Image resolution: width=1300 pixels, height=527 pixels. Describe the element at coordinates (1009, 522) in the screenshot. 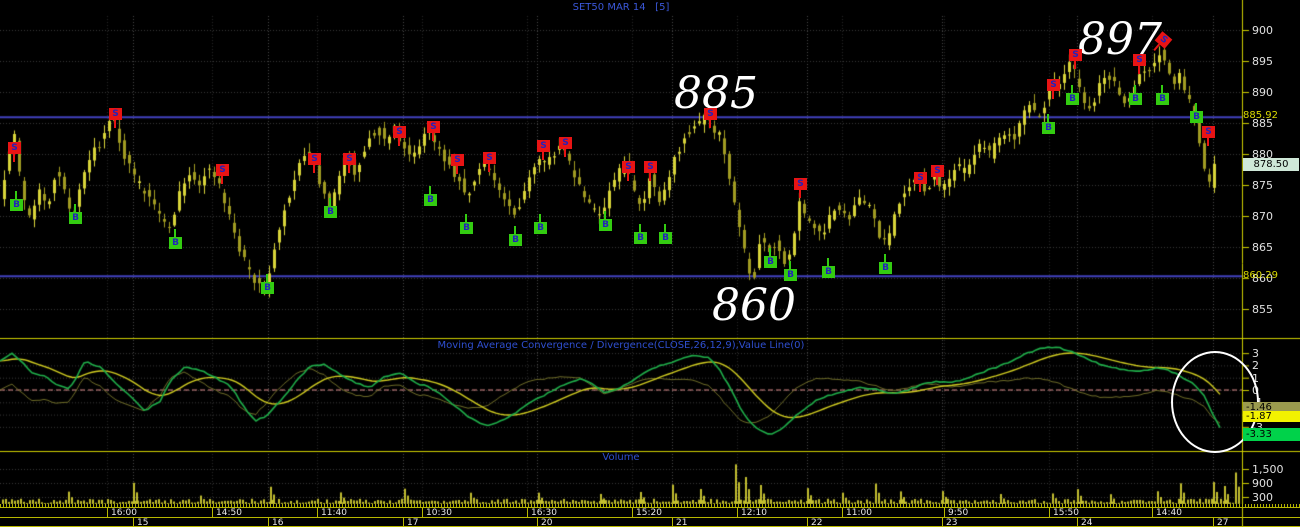

I see `date-label: 23` at that location.